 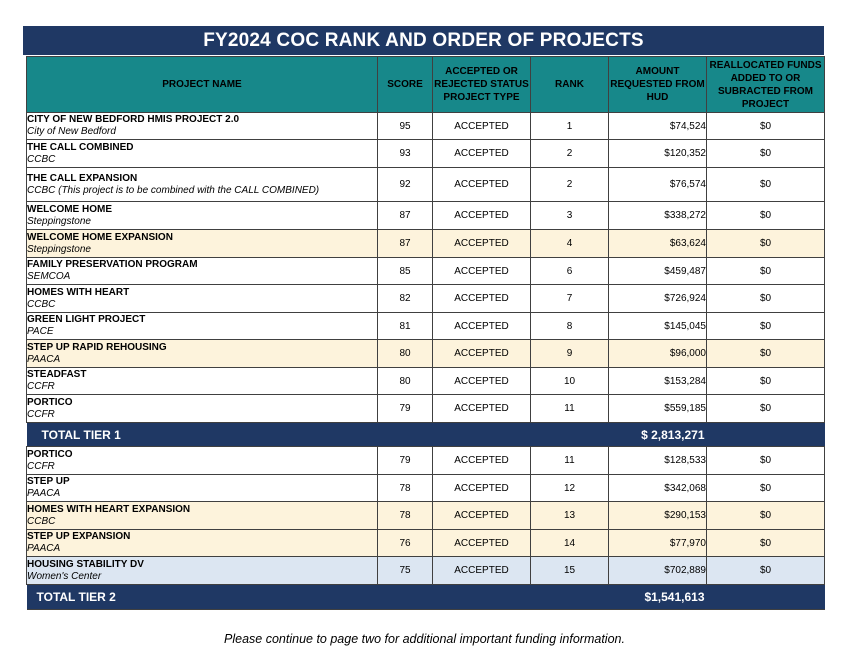 I want to click on amount-cell: $290,153, so click(x=657, y=515).